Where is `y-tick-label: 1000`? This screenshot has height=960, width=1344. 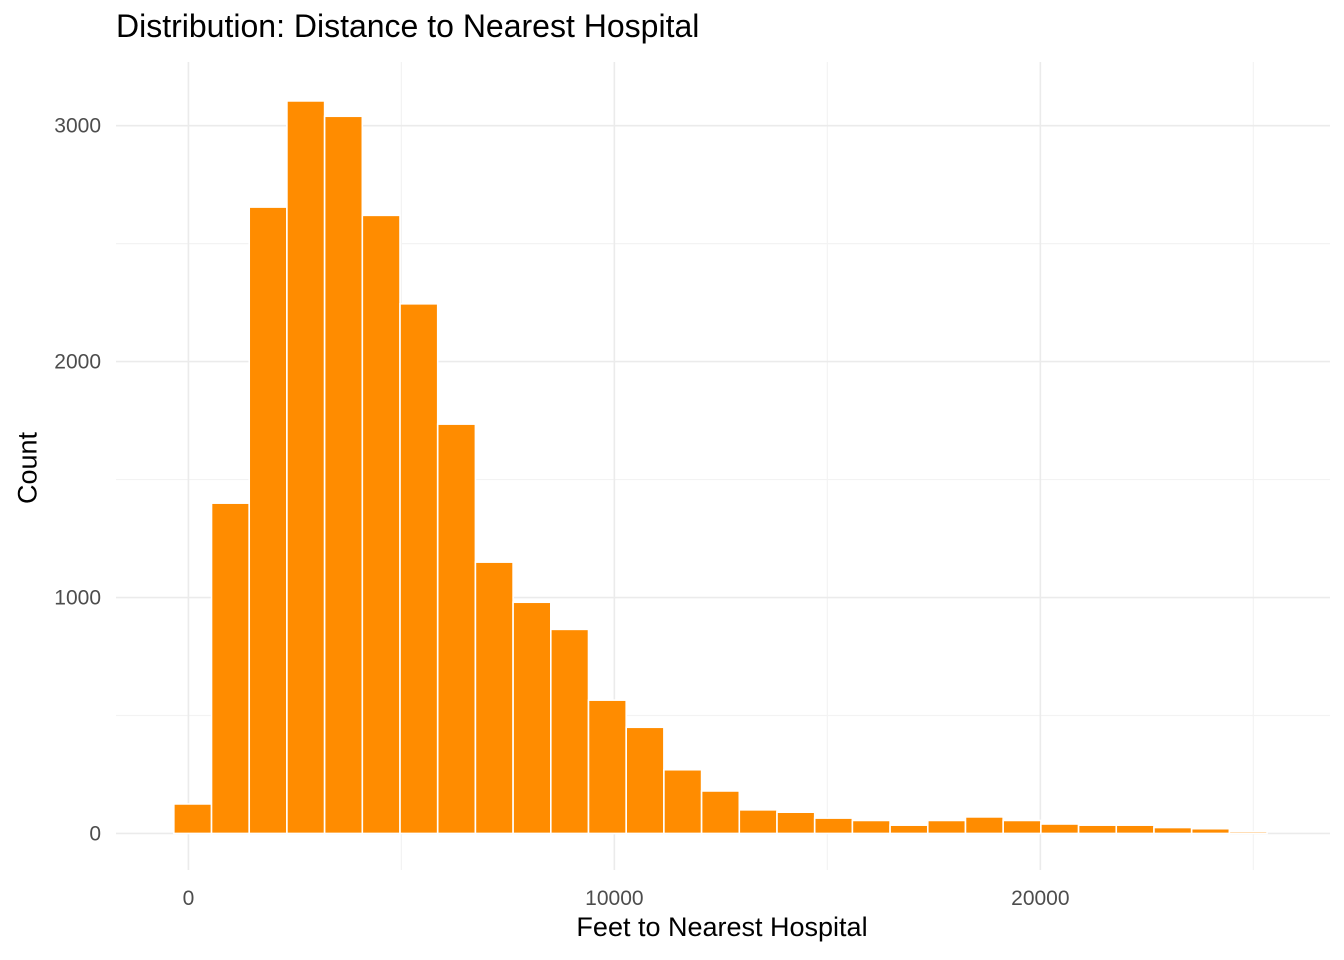 y-tick-label: 1000 is located at coordinates (77, 598).